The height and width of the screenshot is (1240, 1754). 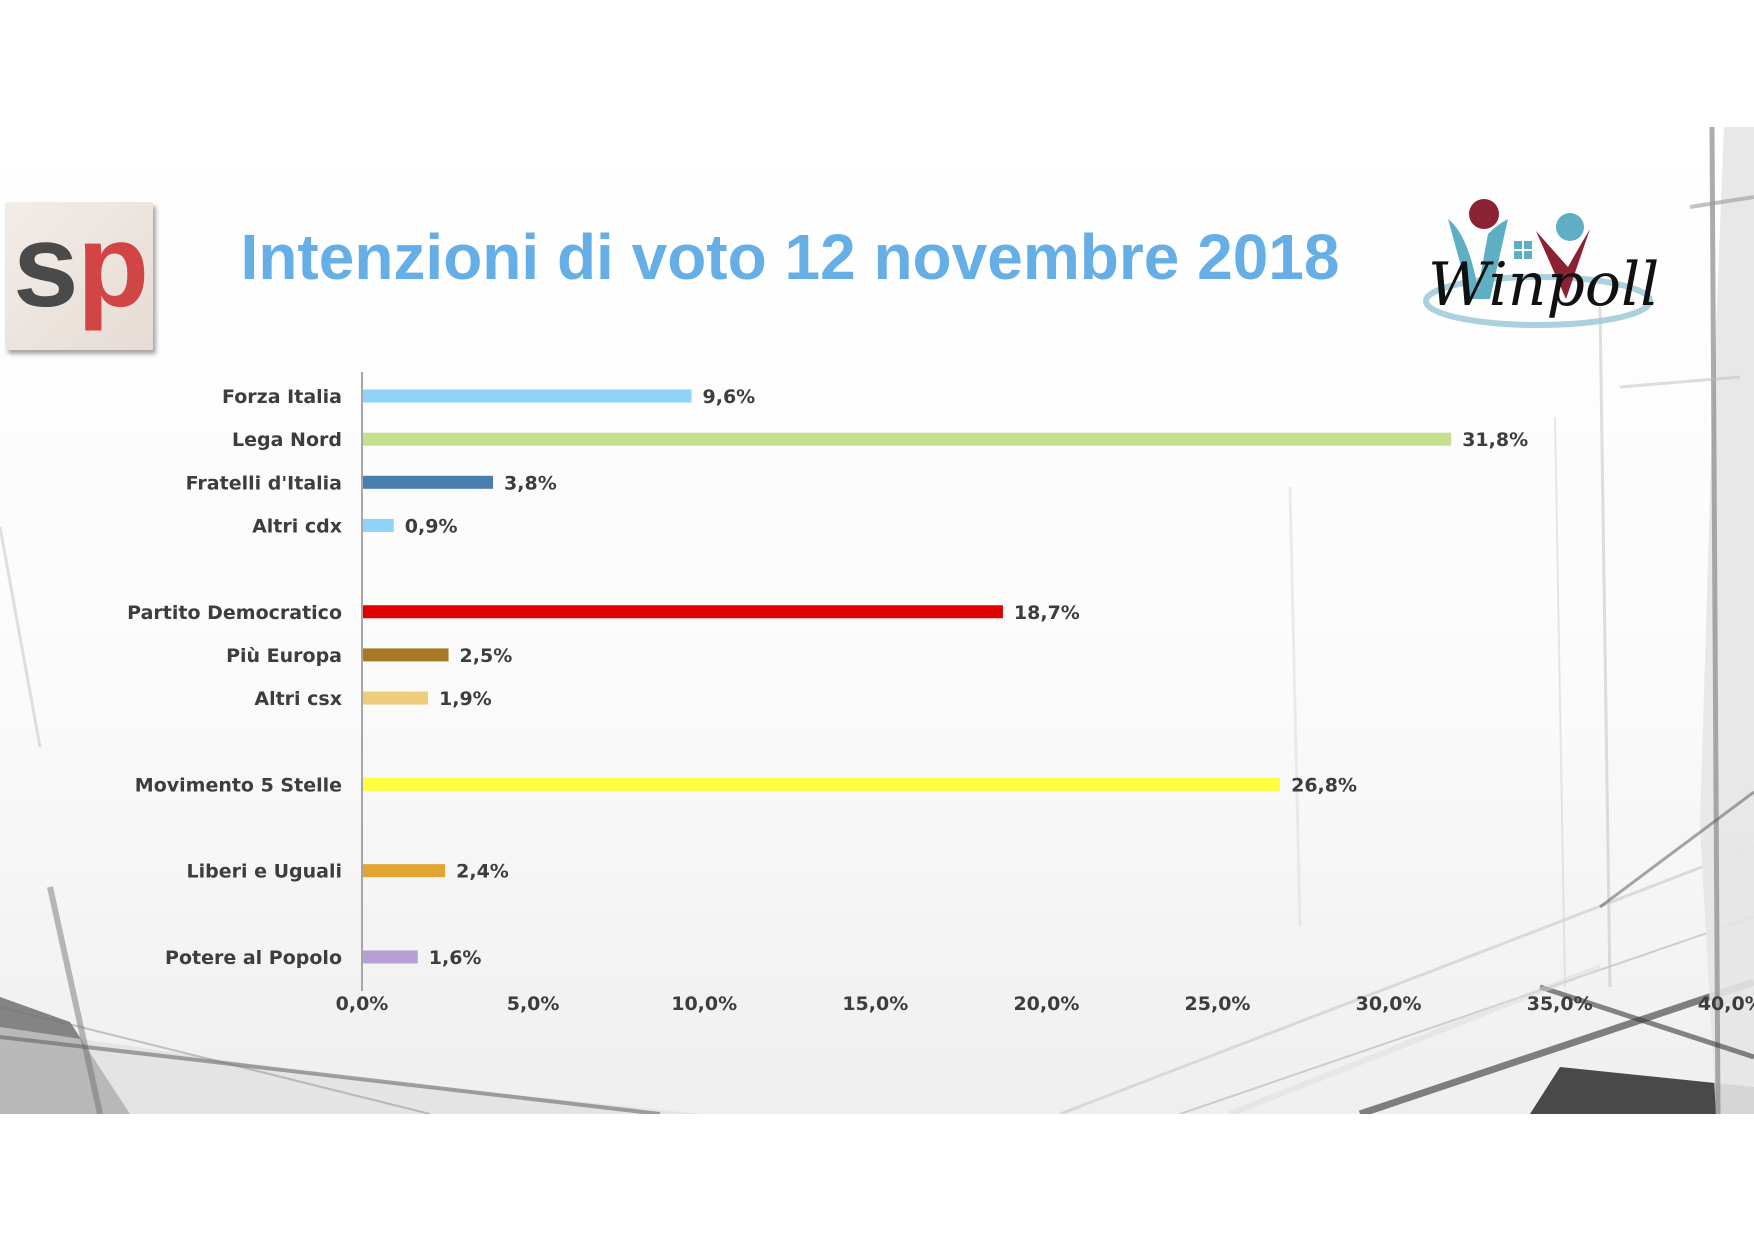 I want to click on sp-logo: s p, so click(x=79, y=276).